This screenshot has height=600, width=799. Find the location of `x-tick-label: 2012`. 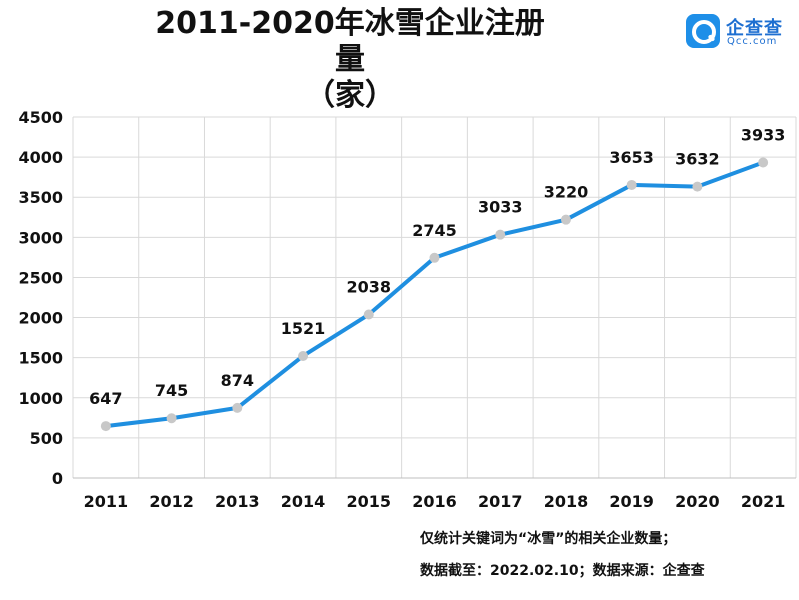

x-tick-label: 2012 is located at coordinates (171, 501).